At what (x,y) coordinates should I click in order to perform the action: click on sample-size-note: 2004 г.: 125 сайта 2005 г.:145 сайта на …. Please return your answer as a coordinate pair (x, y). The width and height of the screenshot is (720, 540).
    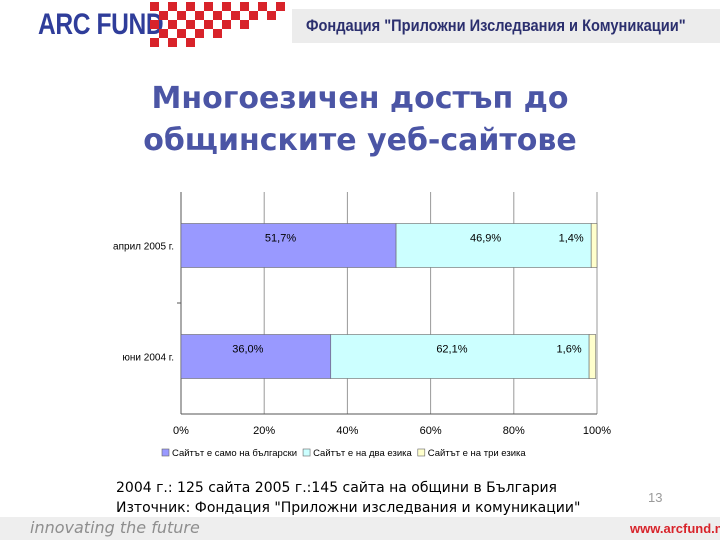
    Looking at the image, I should click on (336, 488).